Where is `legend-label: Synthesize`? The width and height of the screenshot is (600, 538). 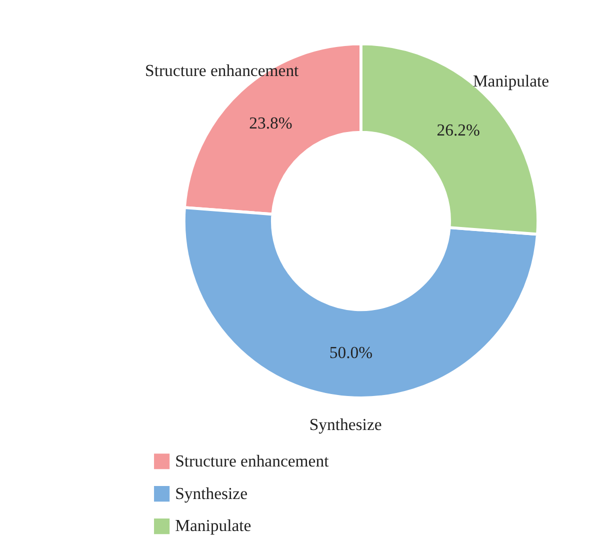 legend-label: Synthesize is located at coordinates (211, 493).